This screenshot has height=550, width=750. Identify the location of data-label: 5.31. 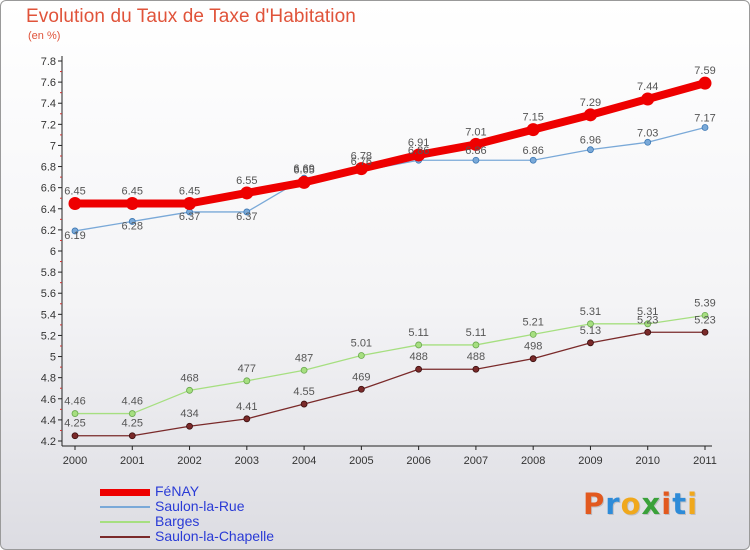
(647, 312).